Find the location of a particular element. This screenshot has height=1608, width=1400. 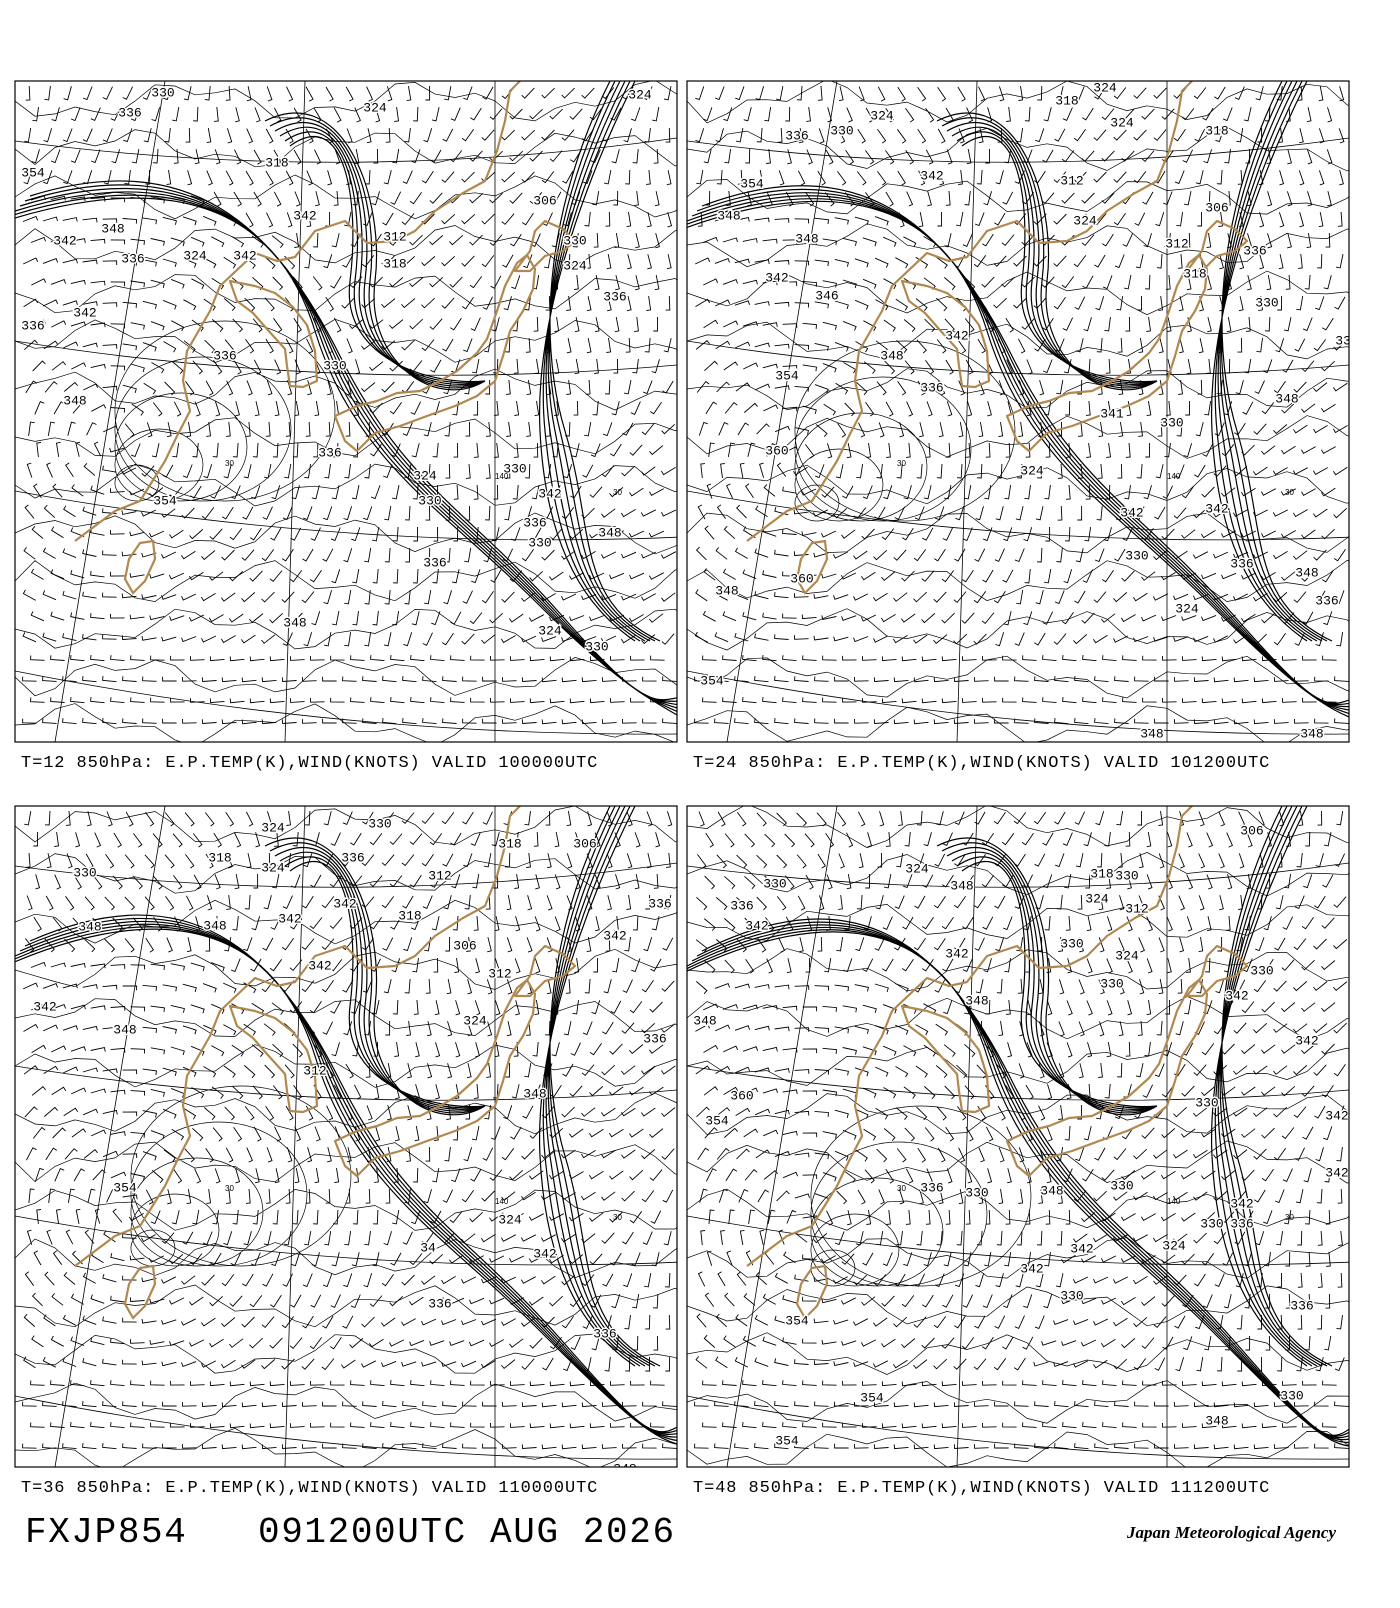

agency-name: Japan Meteorological Agency is located at coordinates (1231, 1532).